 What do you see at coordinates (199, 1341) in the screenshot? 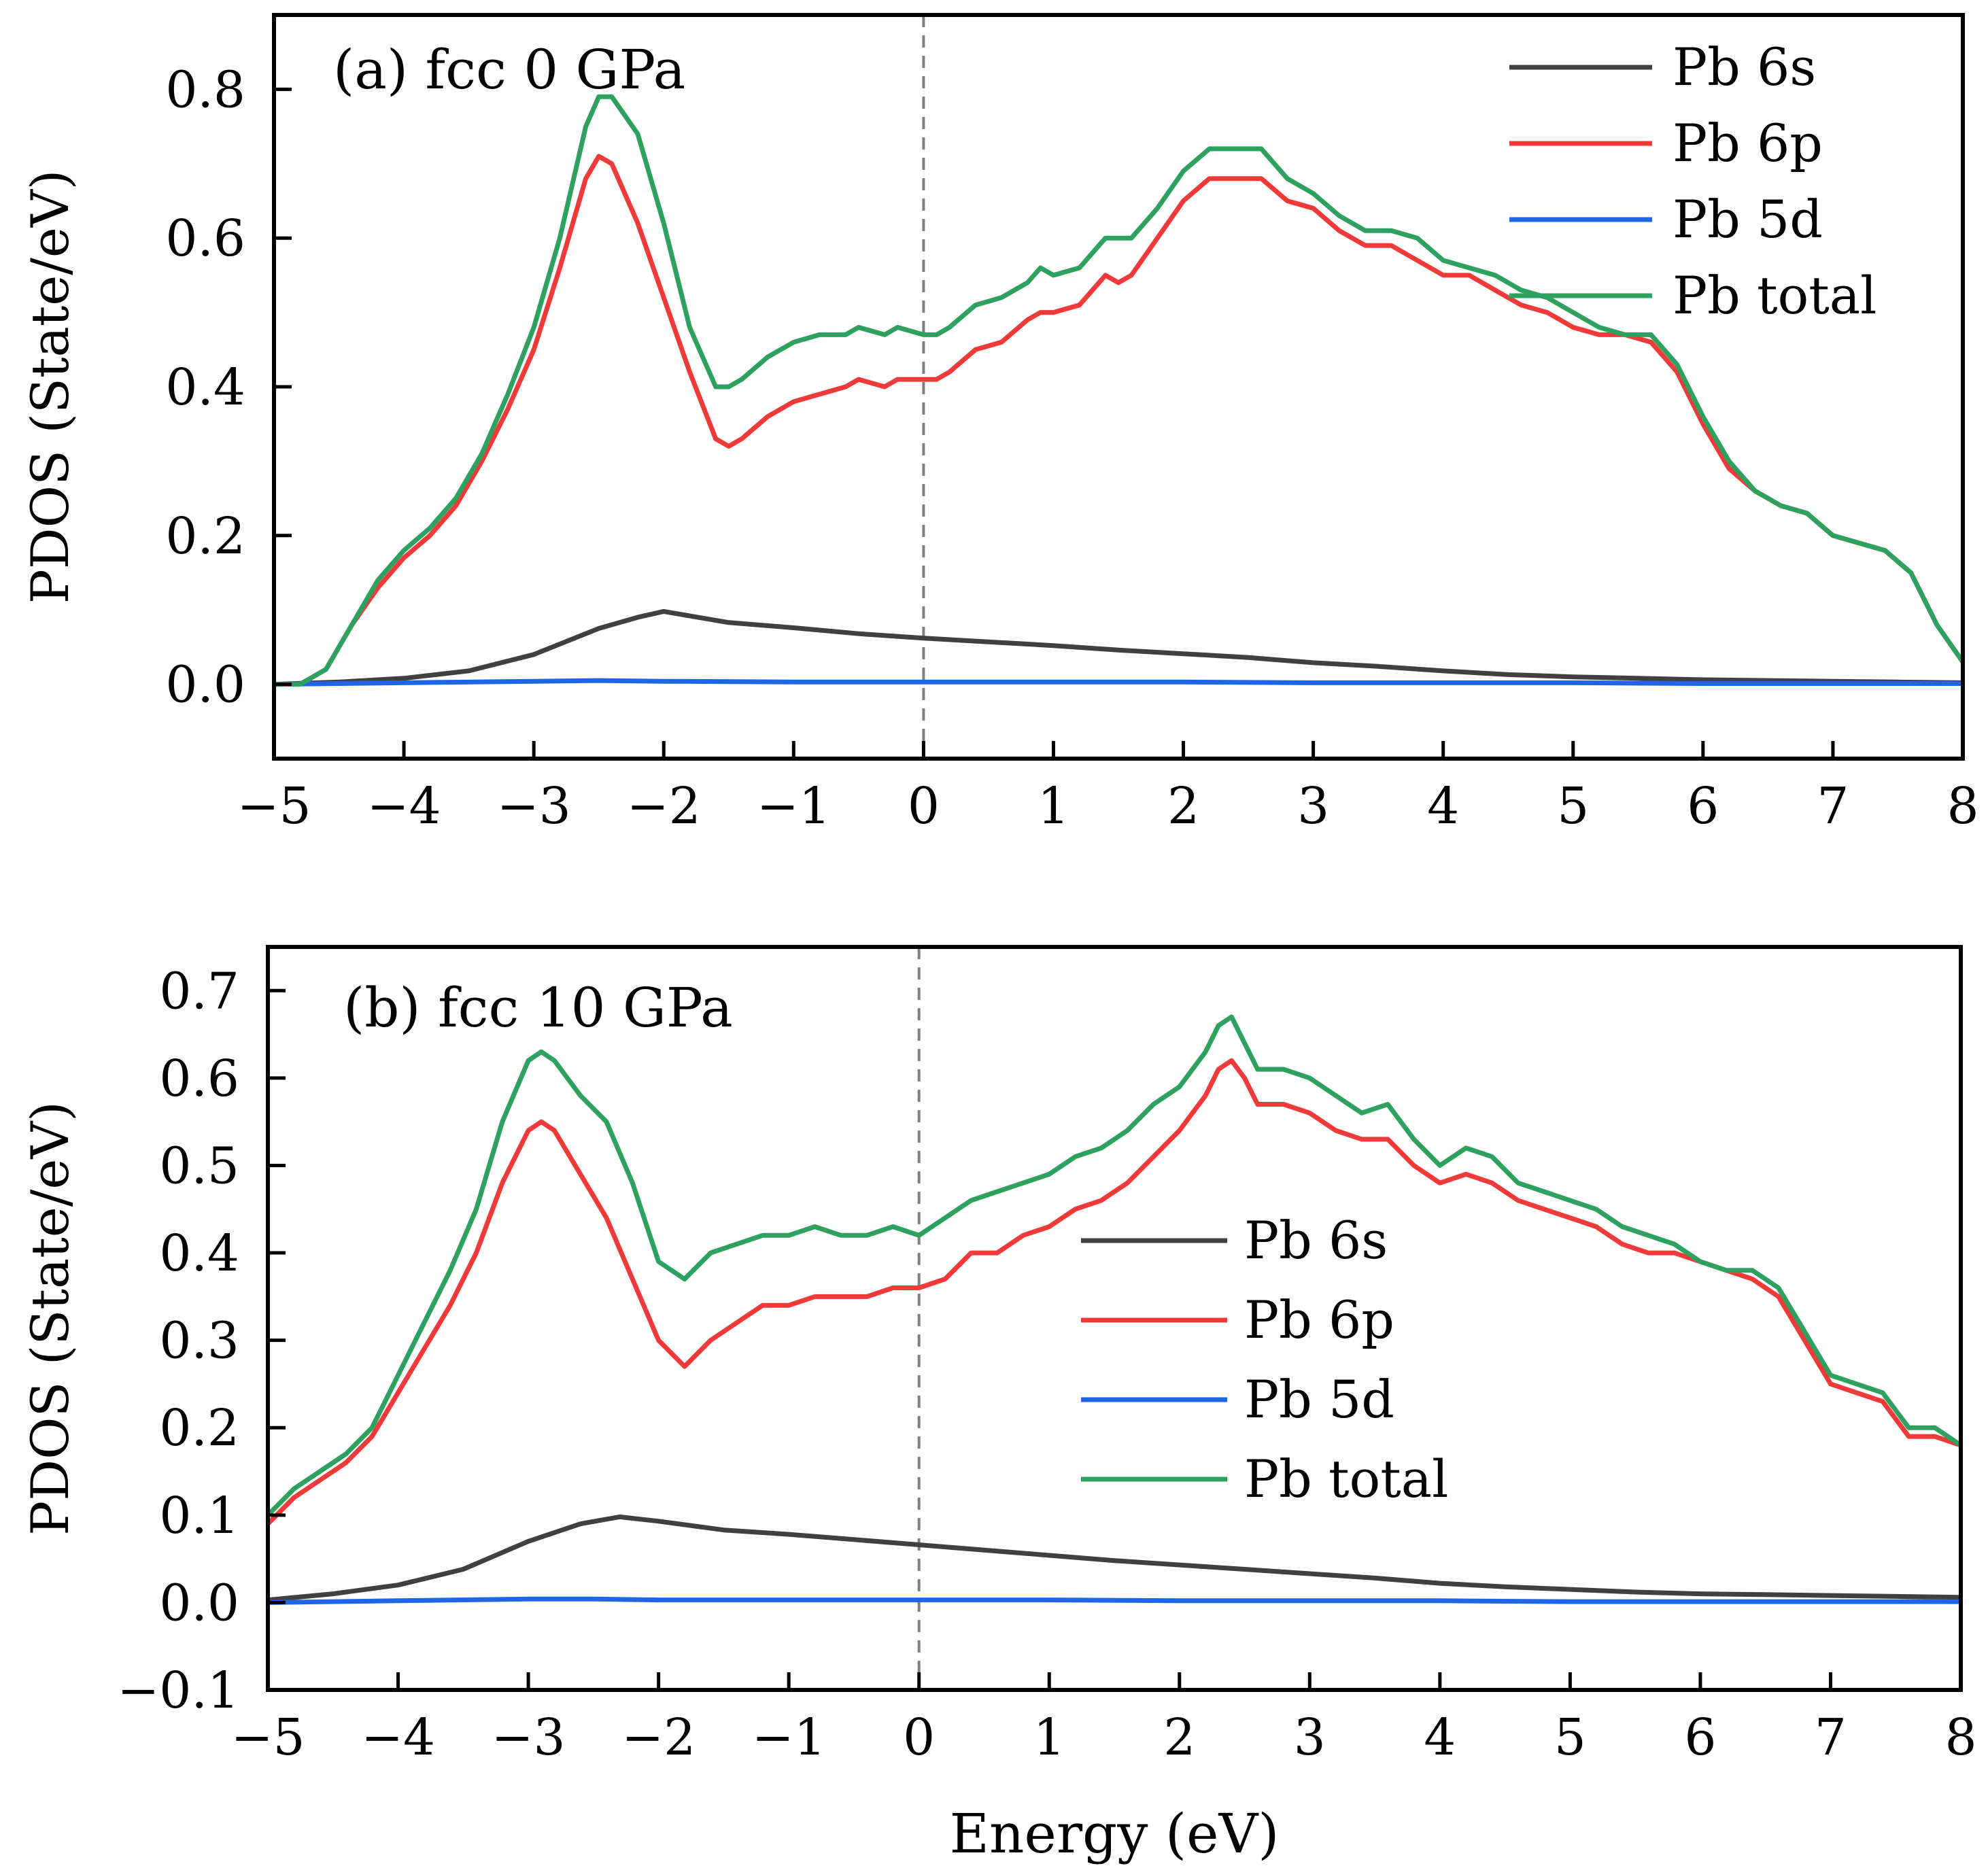
I see `y-tick-label: 0.3` at bounding box center [199, 1341].